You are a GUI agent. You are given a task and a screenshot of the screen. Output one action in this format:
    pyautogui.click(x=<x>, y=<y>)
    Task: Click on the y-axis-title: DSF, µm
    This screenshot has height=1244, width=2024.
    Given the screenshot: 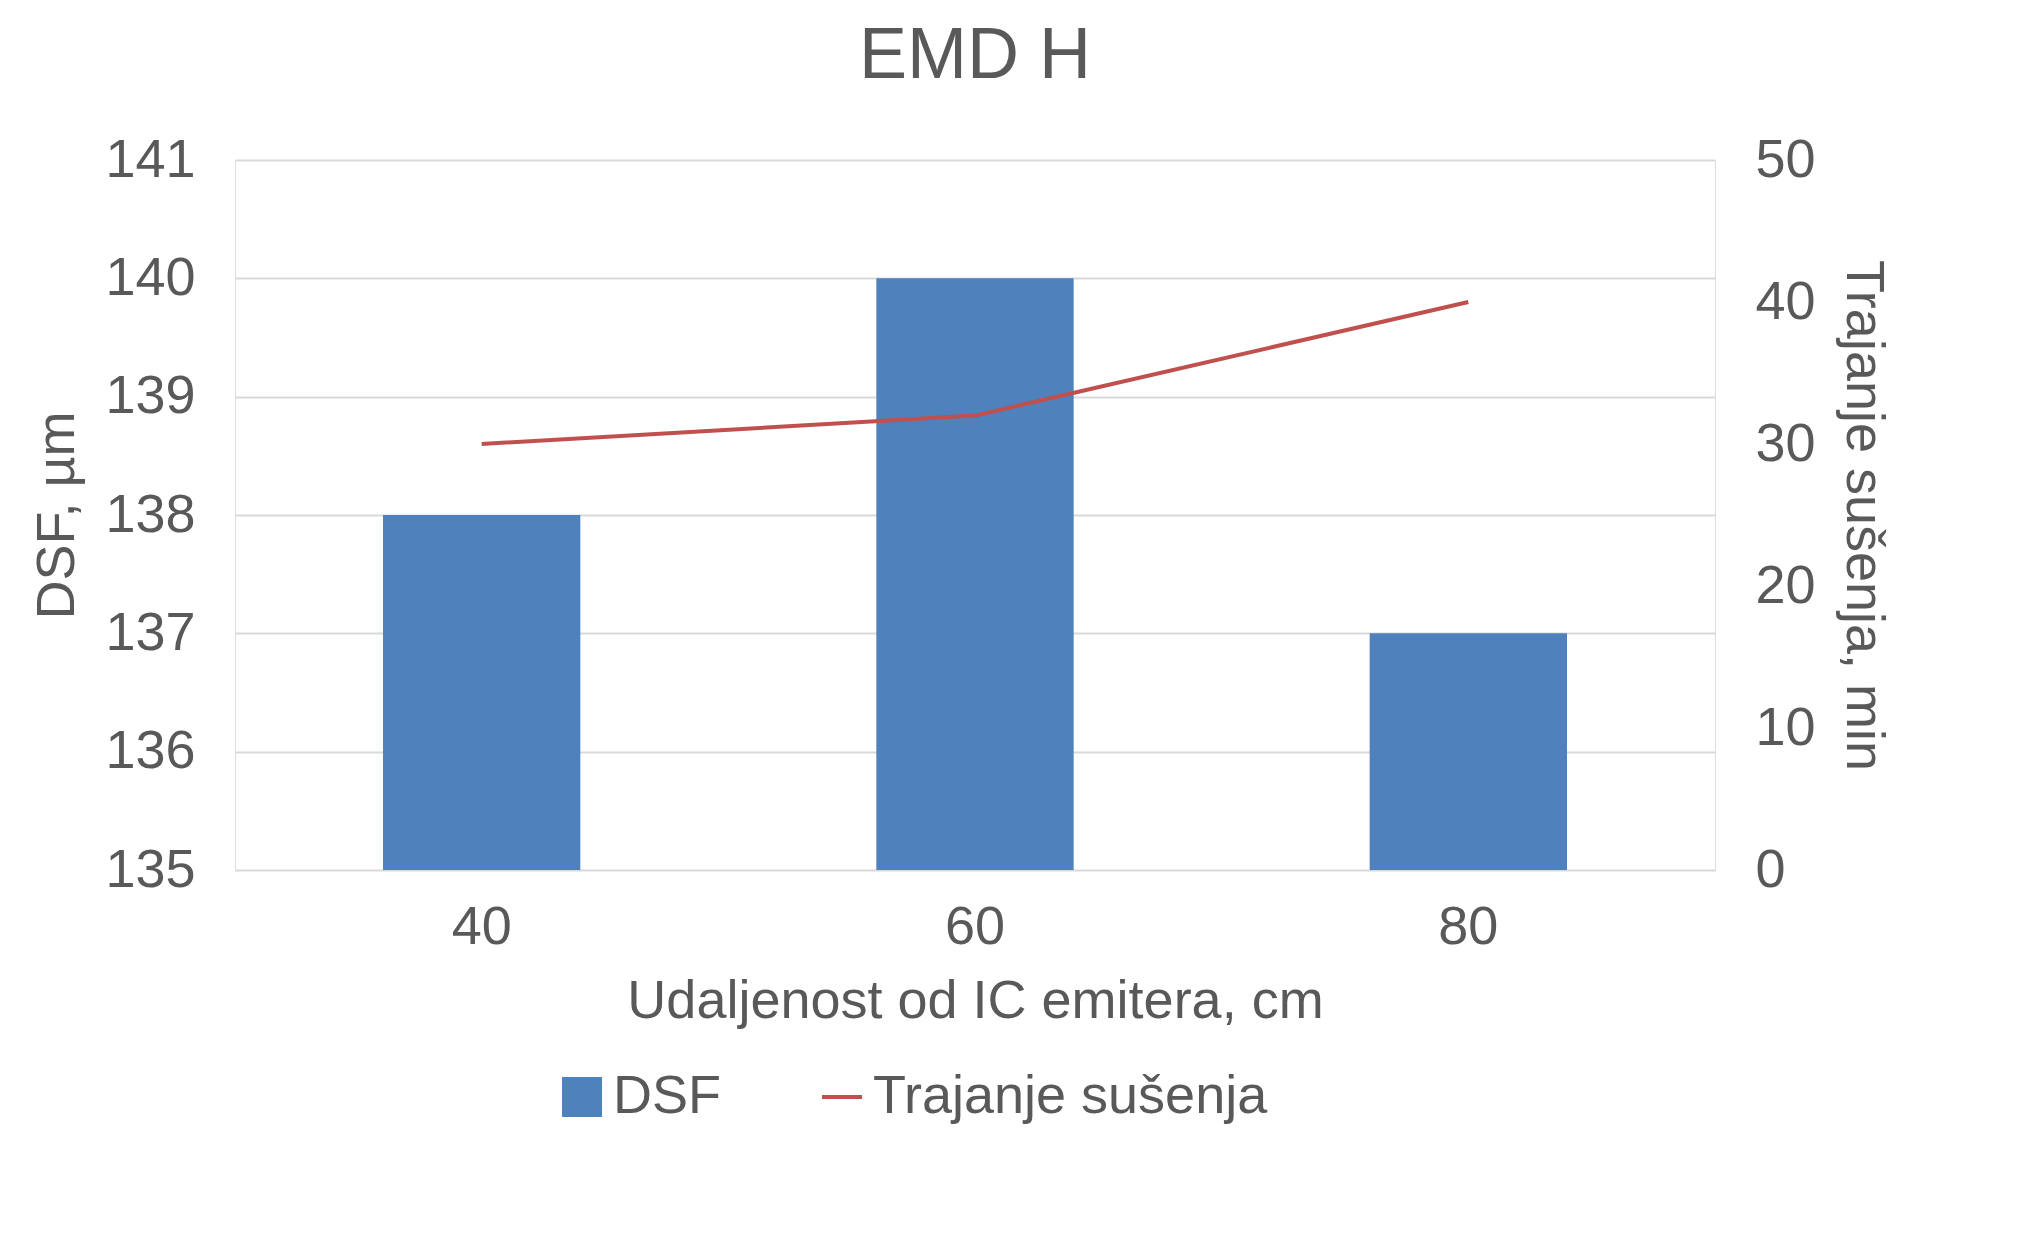 What is the action you would take?
    pyautogui.click(x=55, y=515)
    